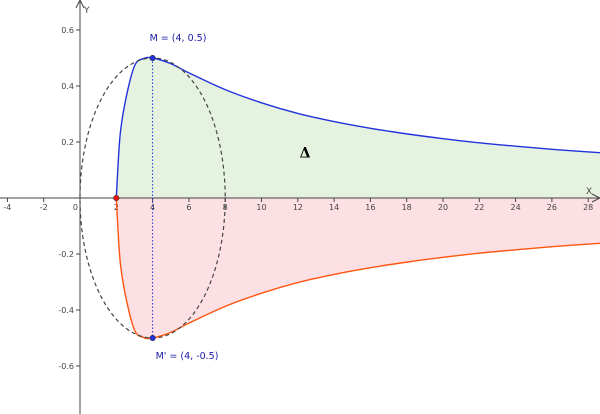 The image size is (600, 414). What do you see at coordinates (298, 207) in the screenshot?
I see `x-tick-label: 12` at bounding box center [298, 207].